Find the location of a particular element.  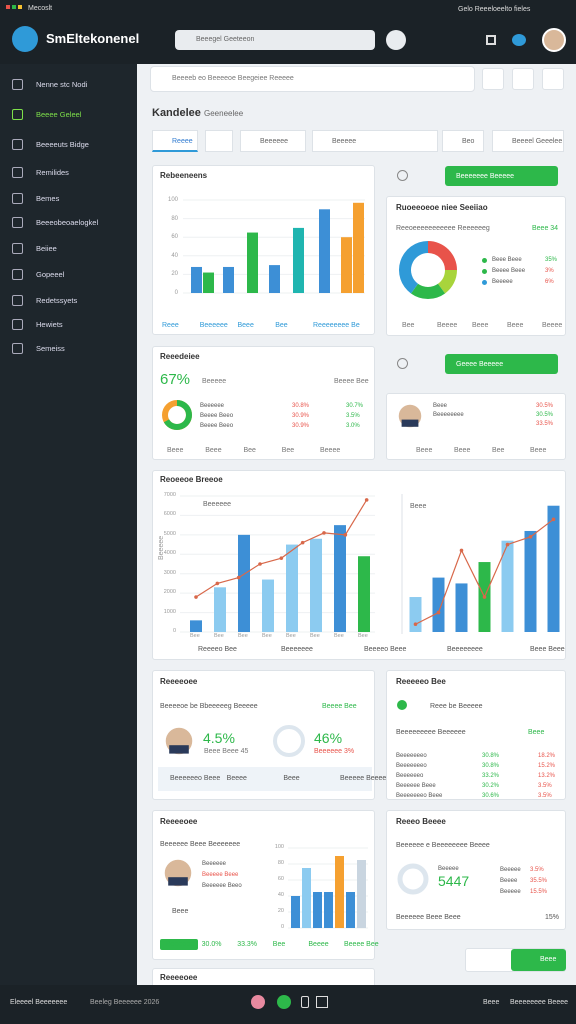

label: 35.5% is located at coordinates (539, 881).